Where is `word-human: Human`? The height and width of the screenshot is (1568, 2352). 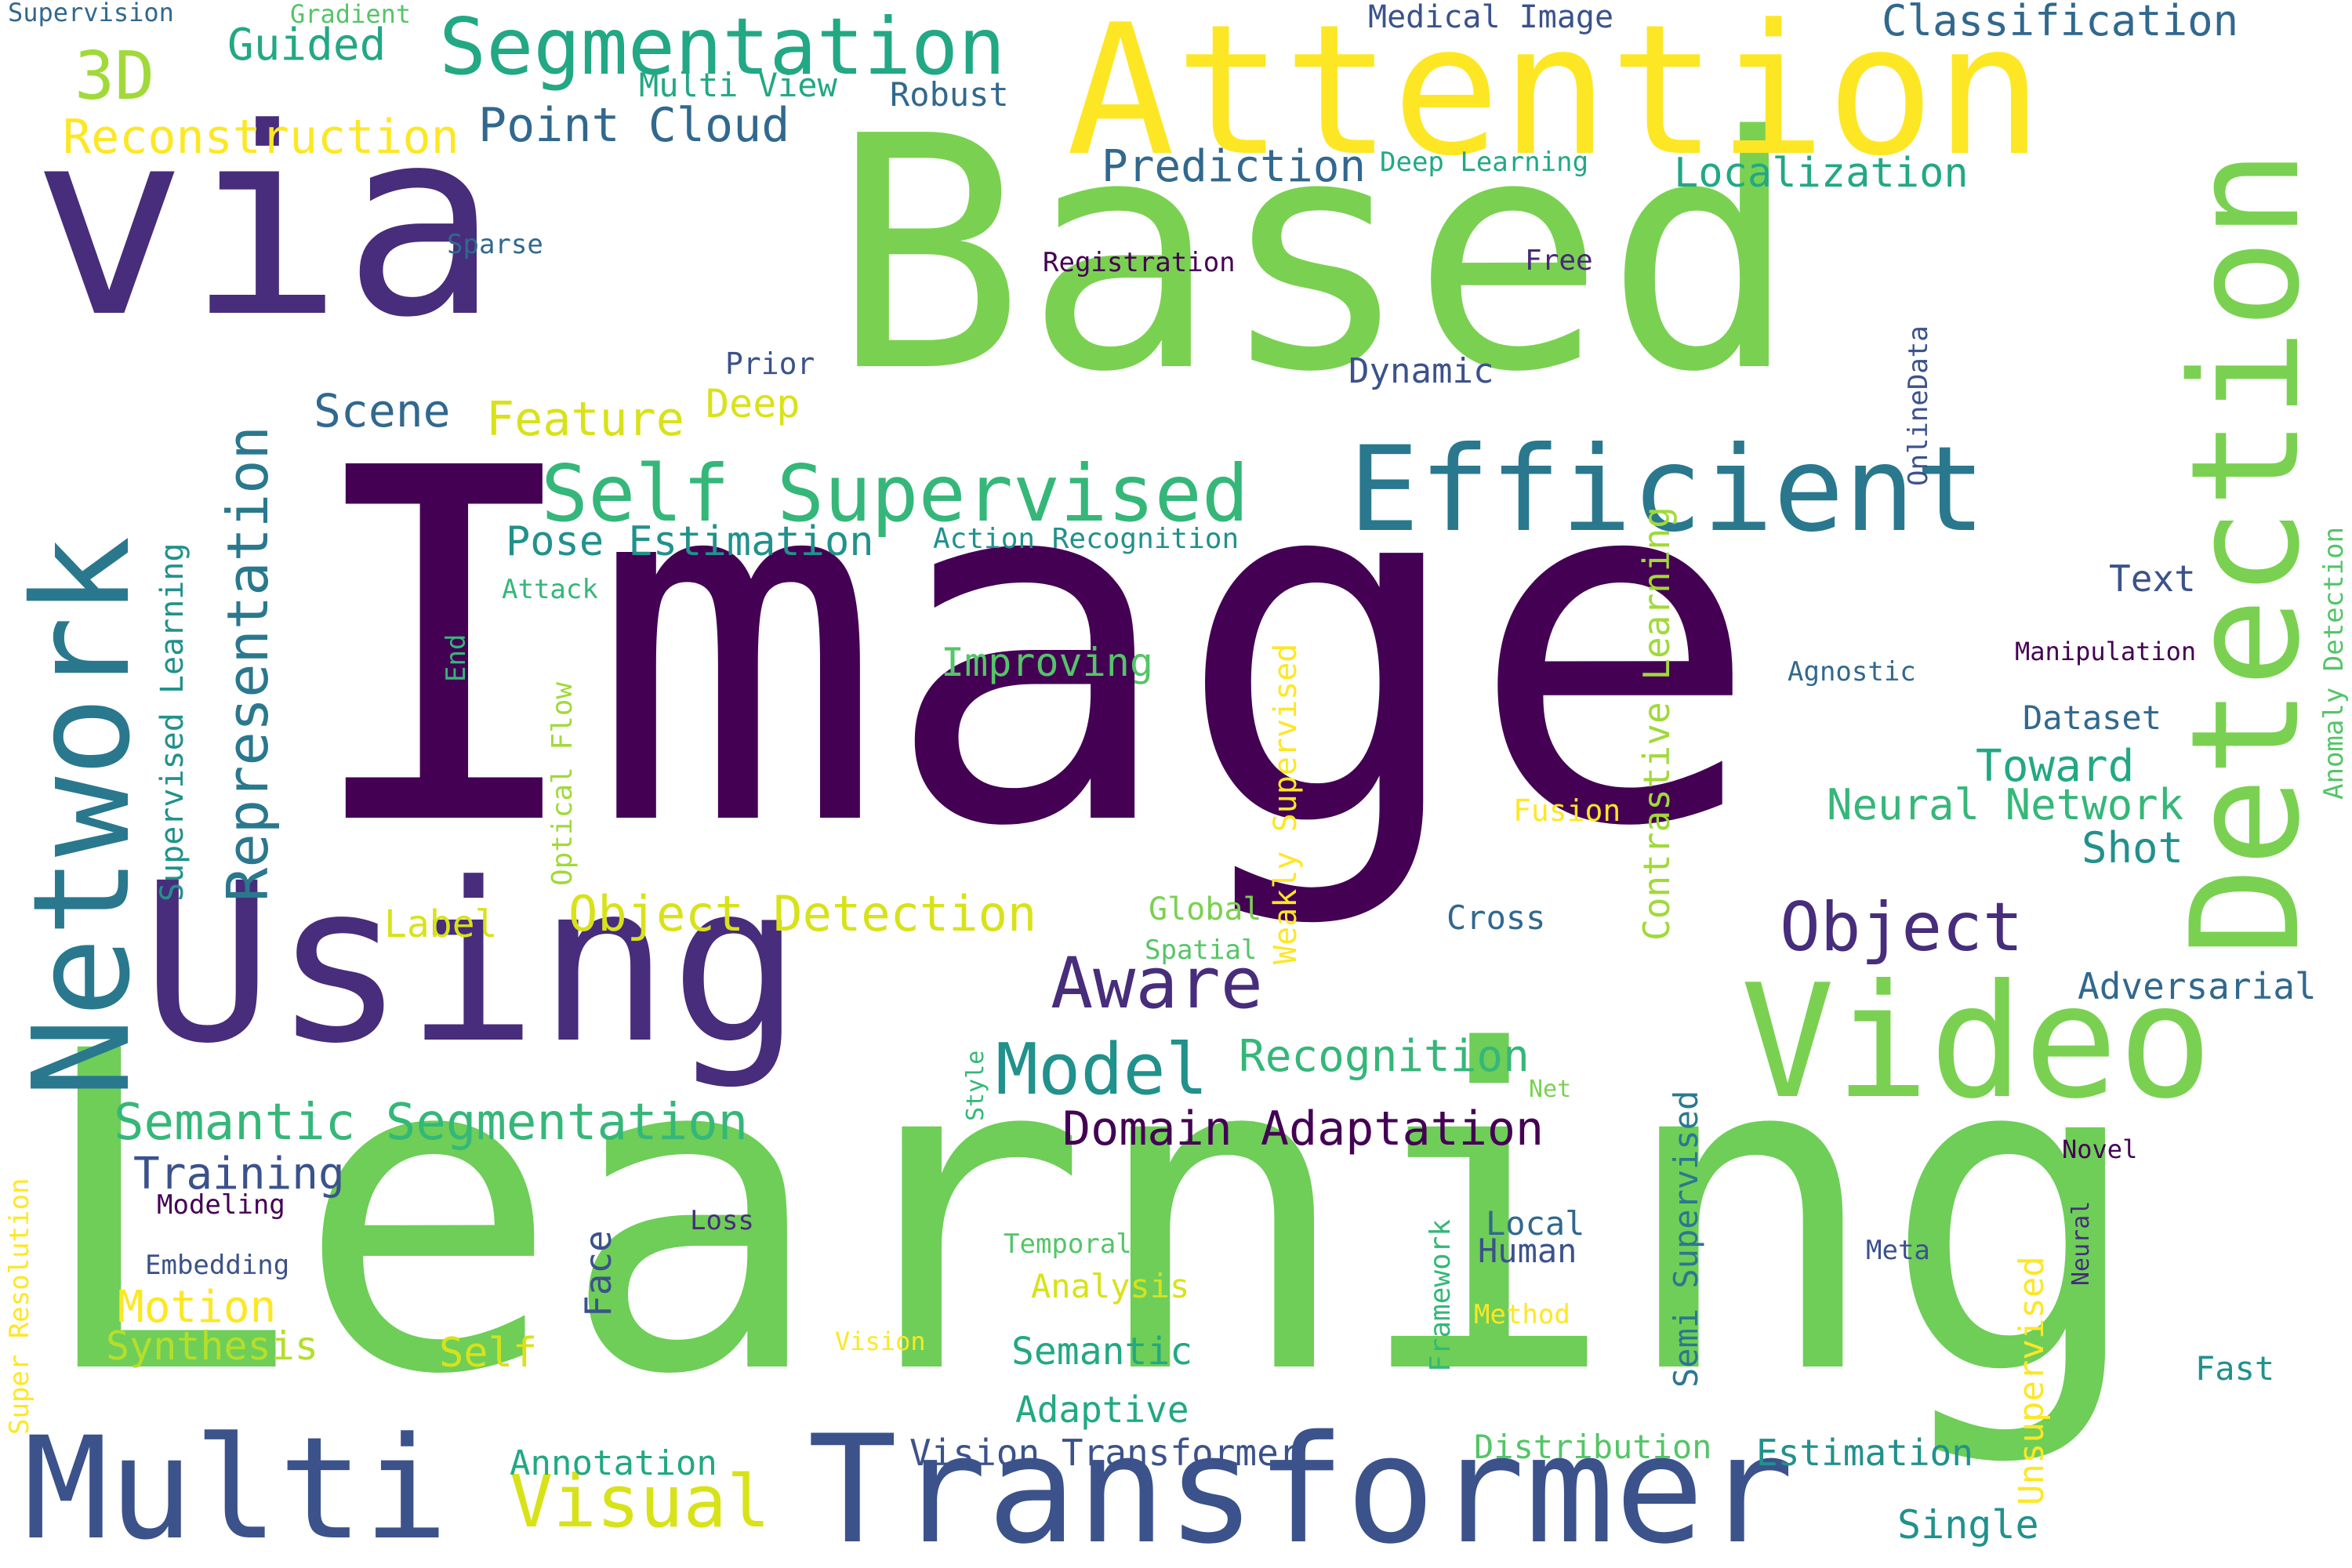 word-human: Human is located at coordinates (1527, 1251).